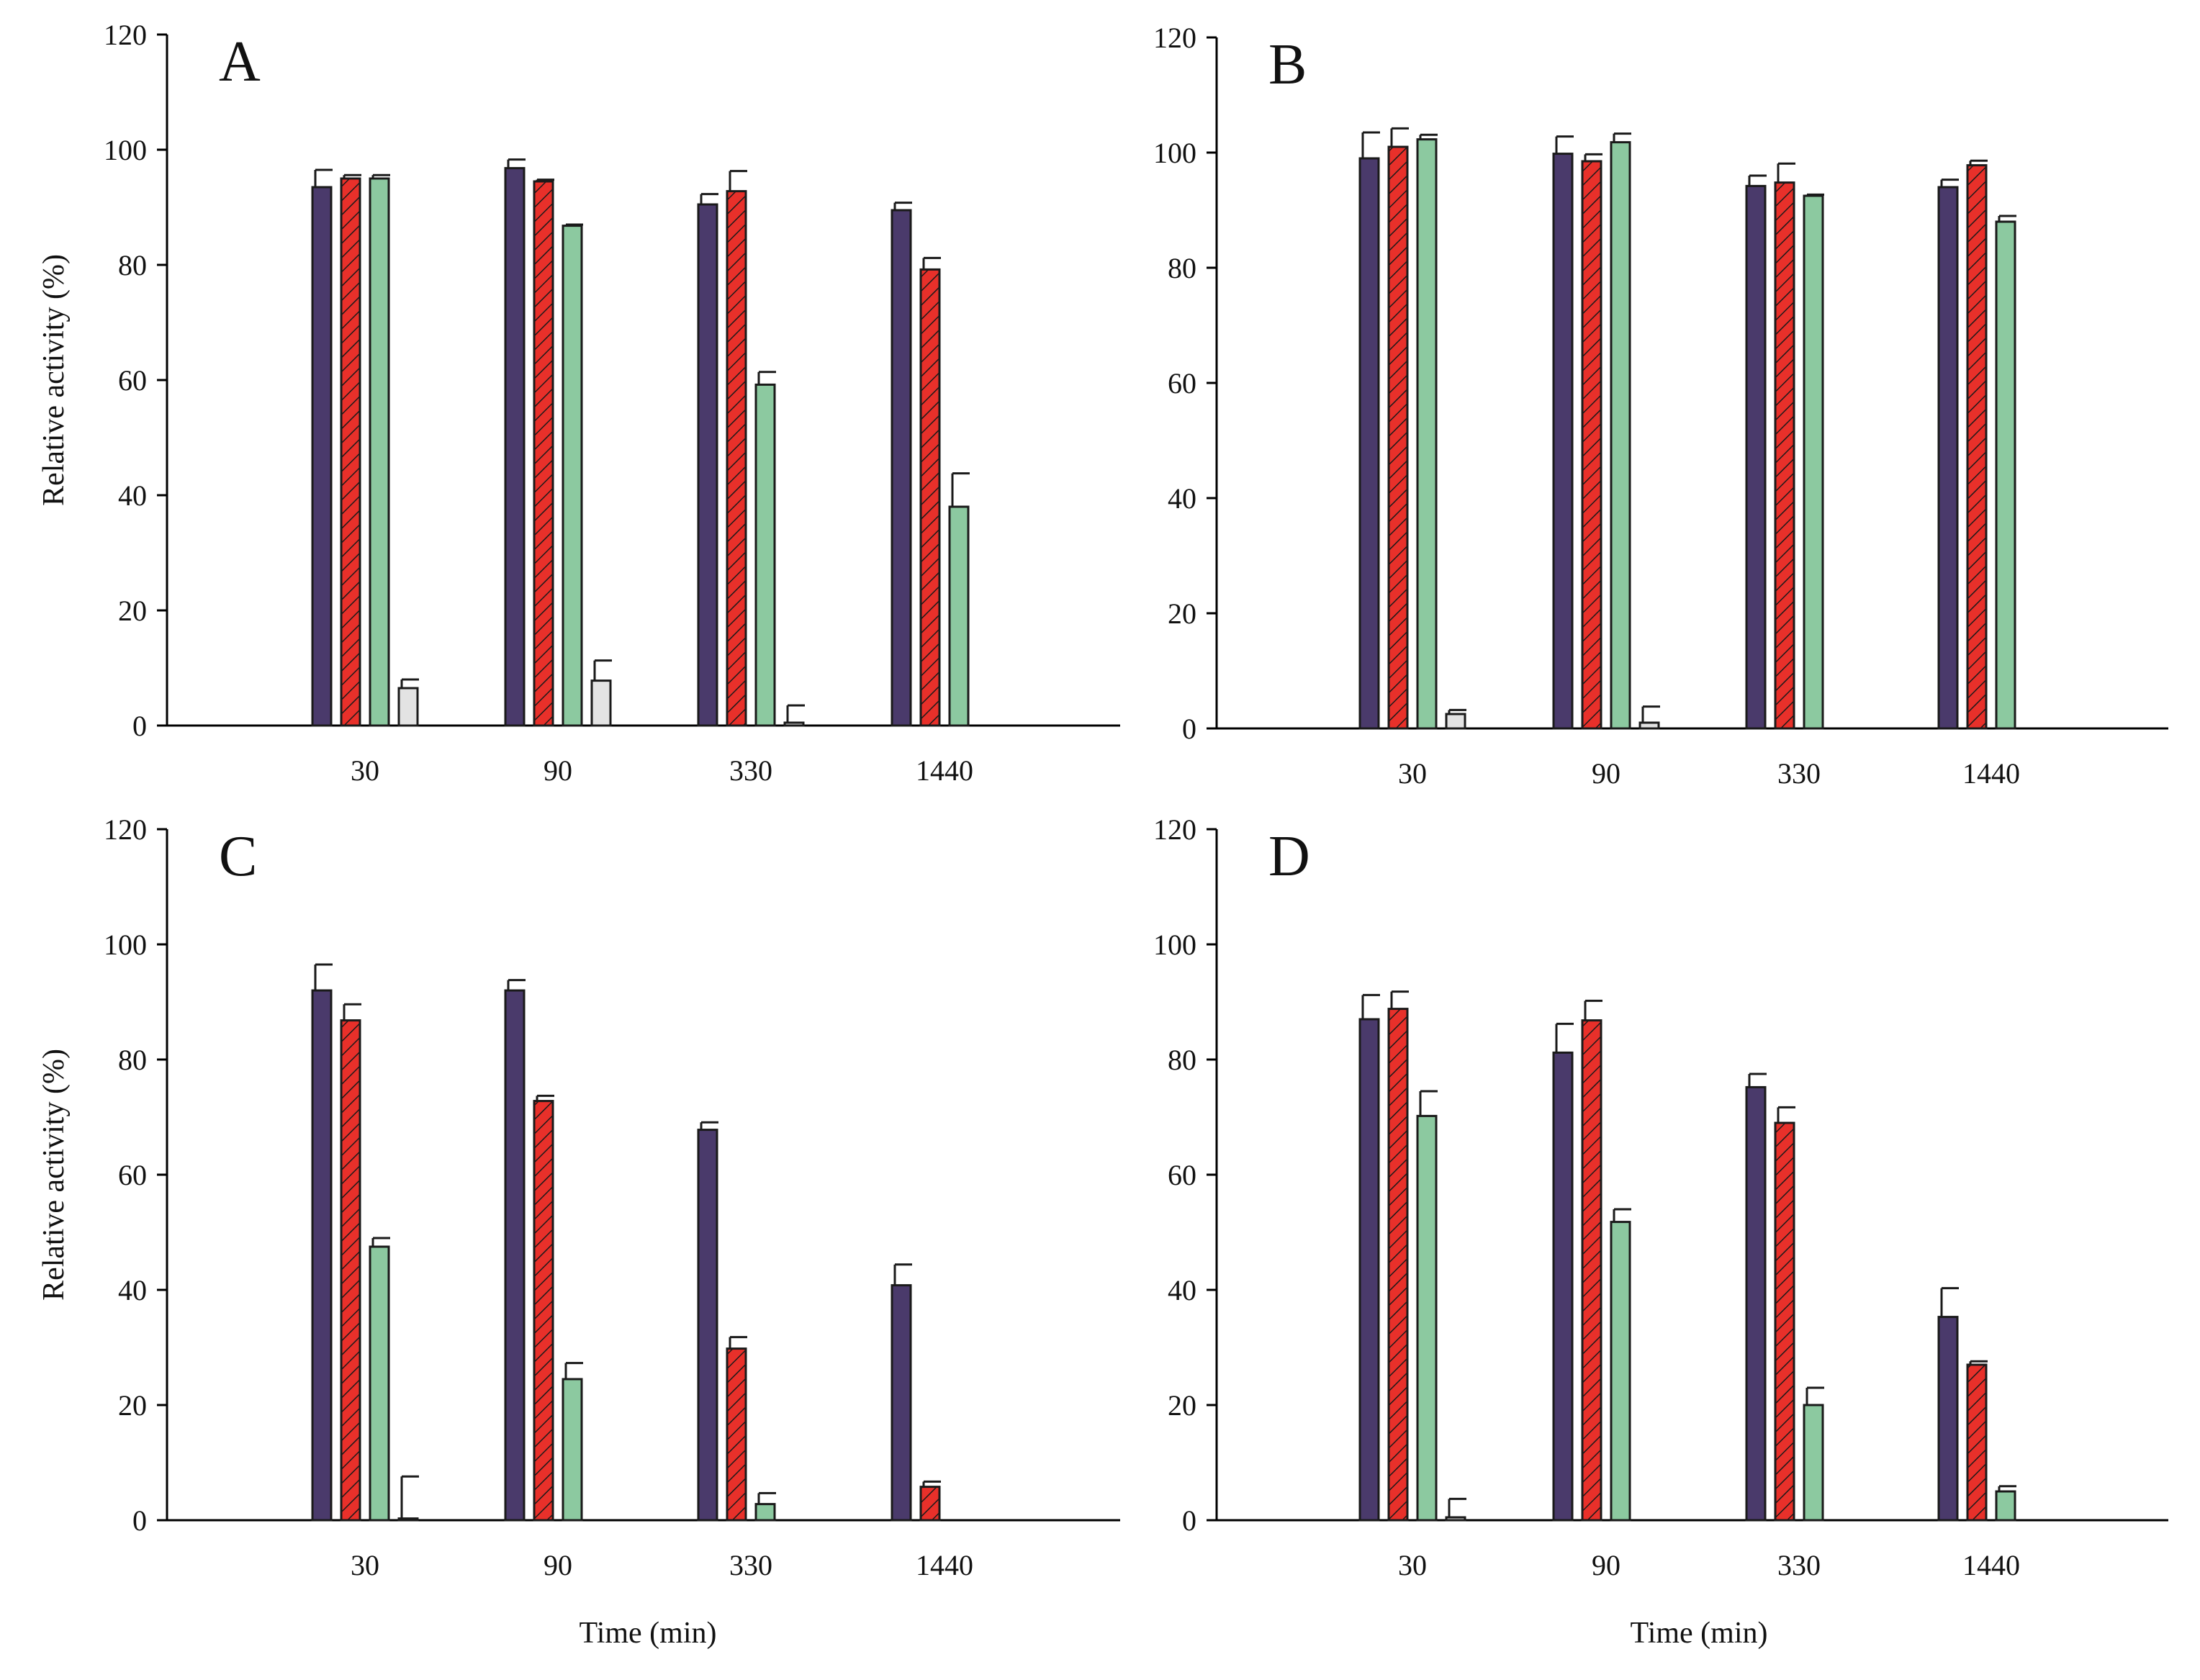  I want to click on figure-x-axis-title-right: Time (min), so click(1700, 1633).